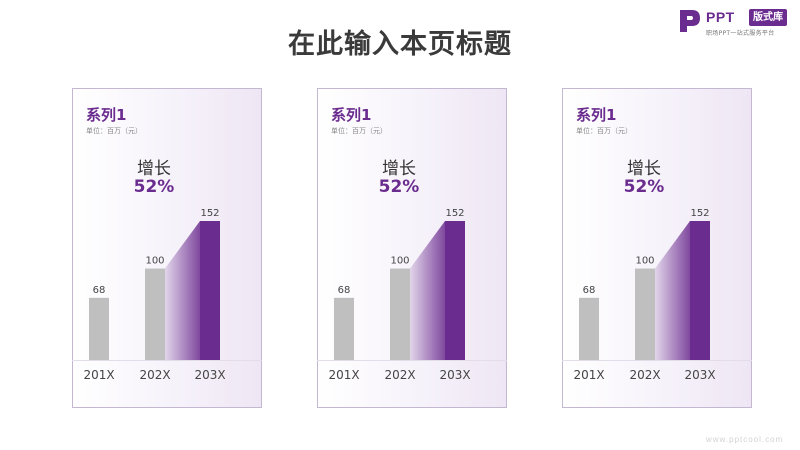 Image resolution: width=800 pixels, height=450 pixels. What do you see at coordinates (745, 439) in the screenshot?
I see `footer-url: www.pptcool.com` at bounding box center [745, 439].